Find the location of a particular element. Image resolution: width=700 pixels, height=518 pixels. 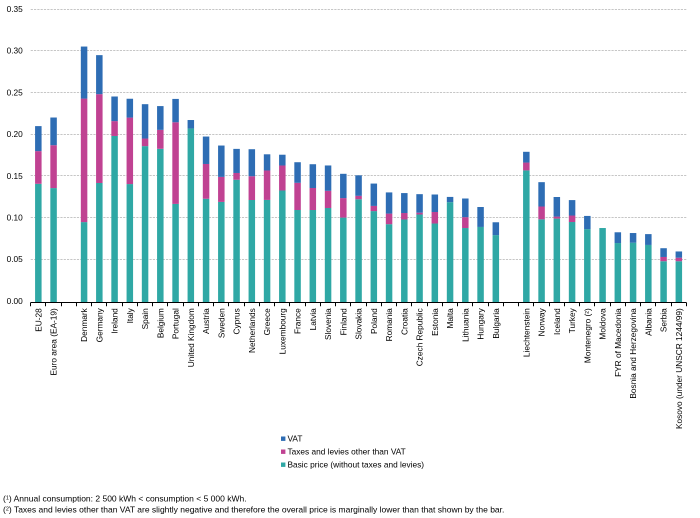

svg-text: 0.30 is located at coordinates (15, 51).